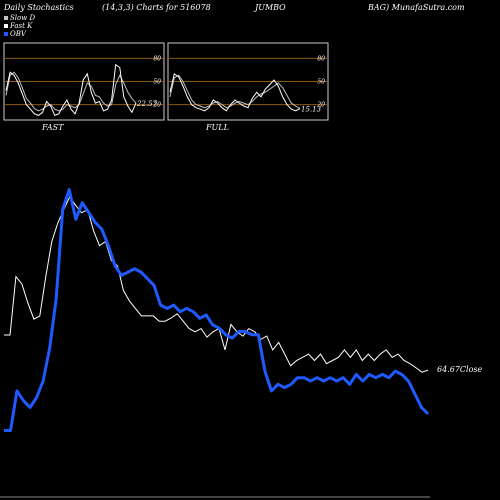  Describe the element at coordinates (23, 18) in the screenshot. I see `legend-label: Slow D` at that location.